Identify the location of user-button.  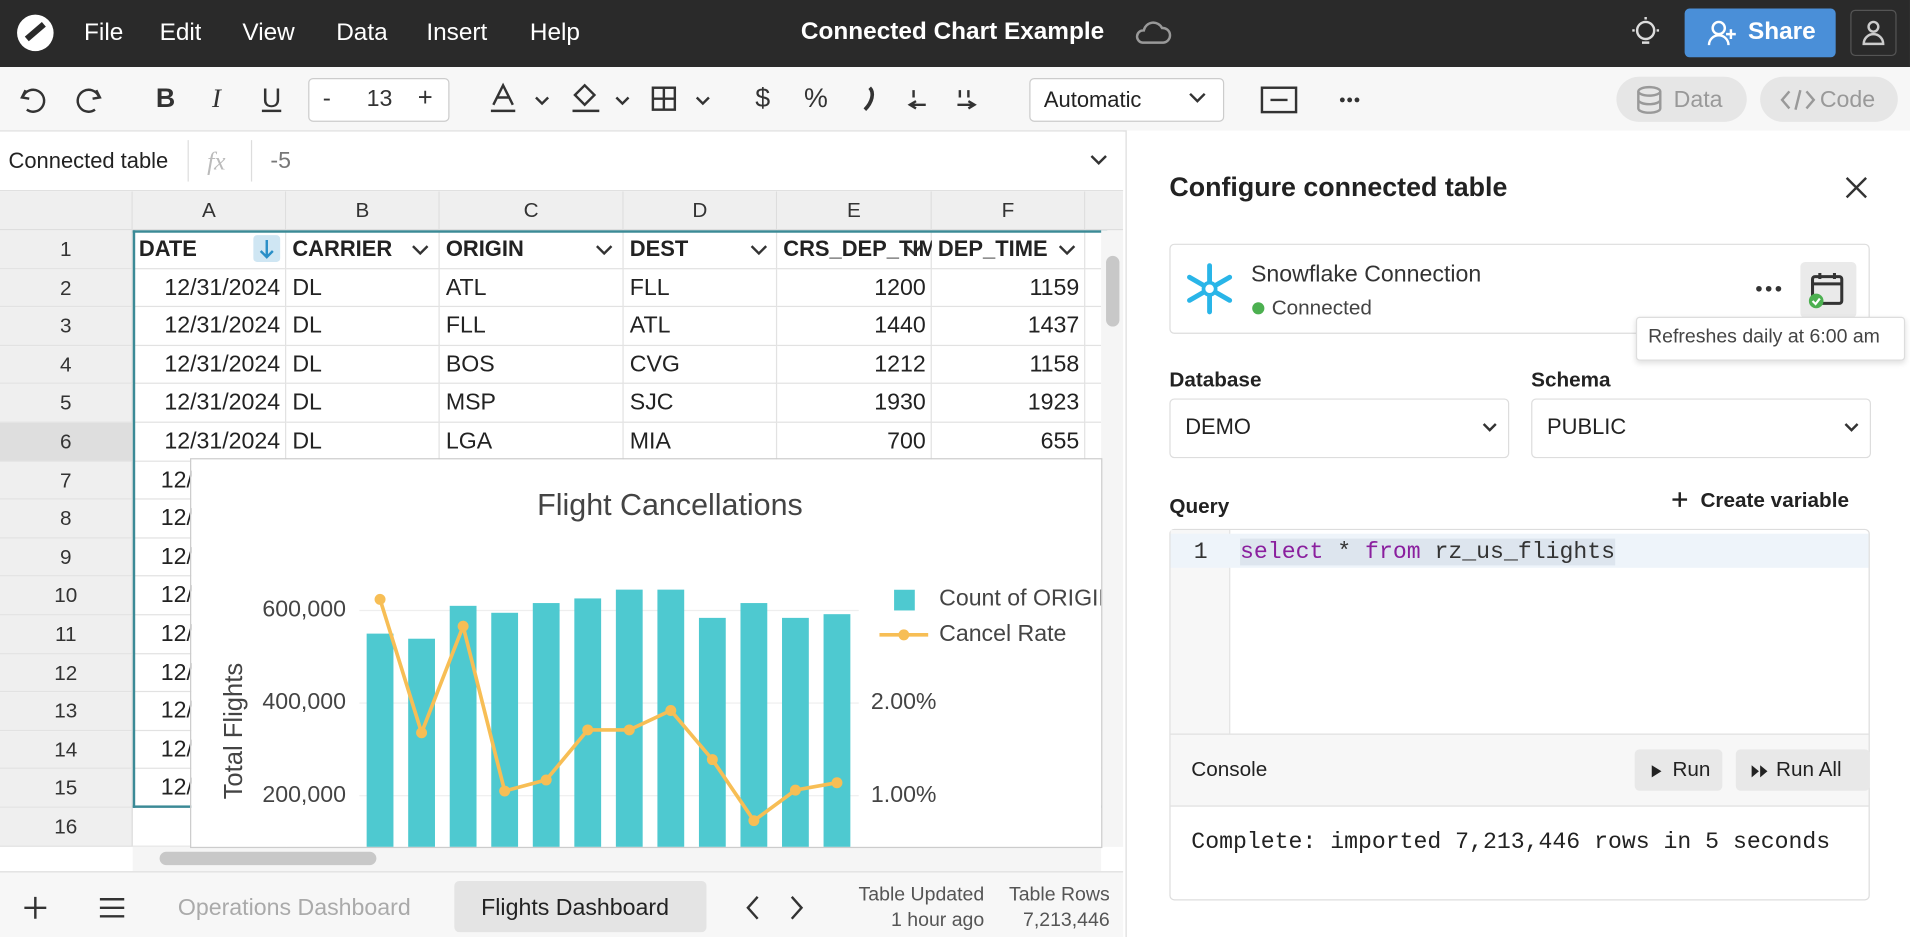
(1873, 33).